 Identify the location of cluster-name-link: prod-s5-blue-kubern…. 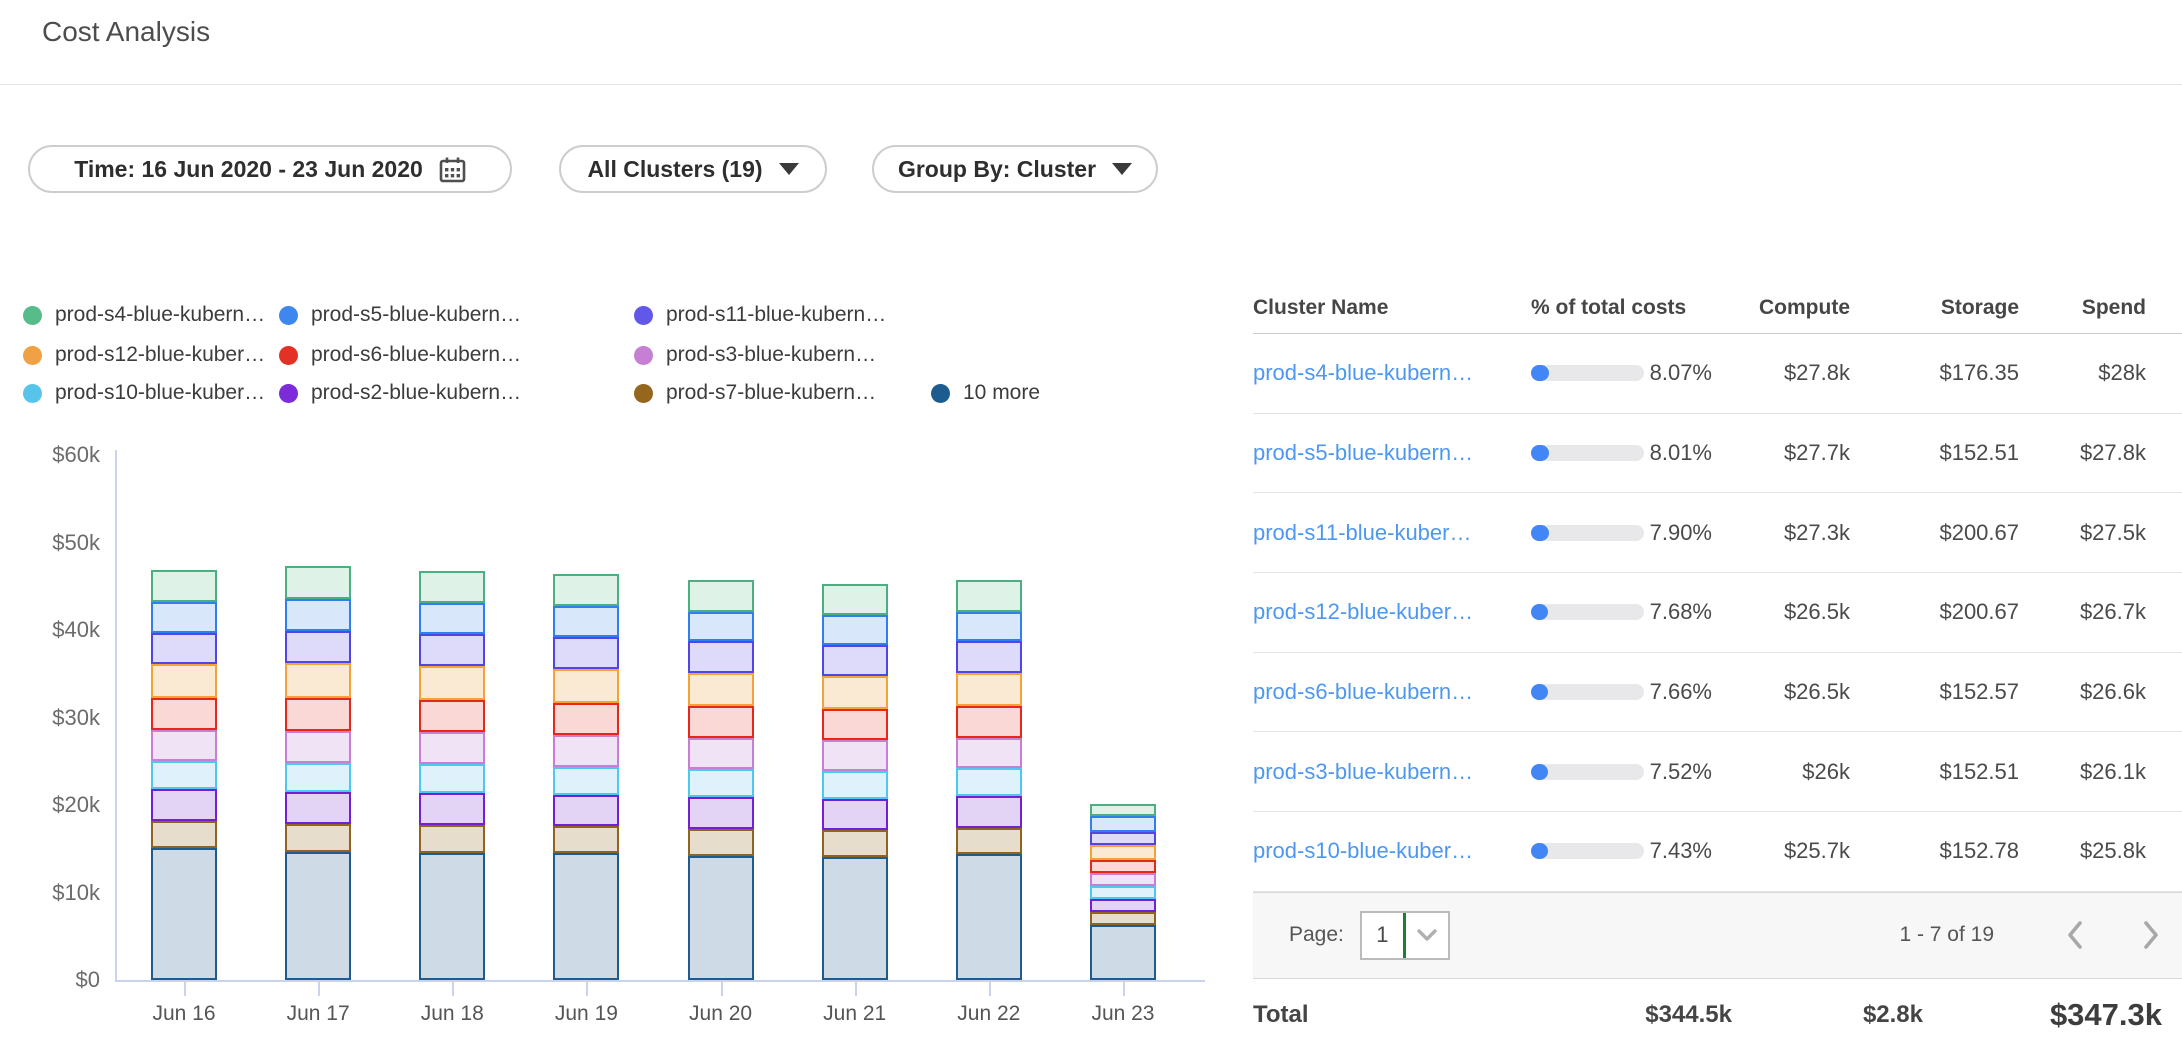
(1363, 453).